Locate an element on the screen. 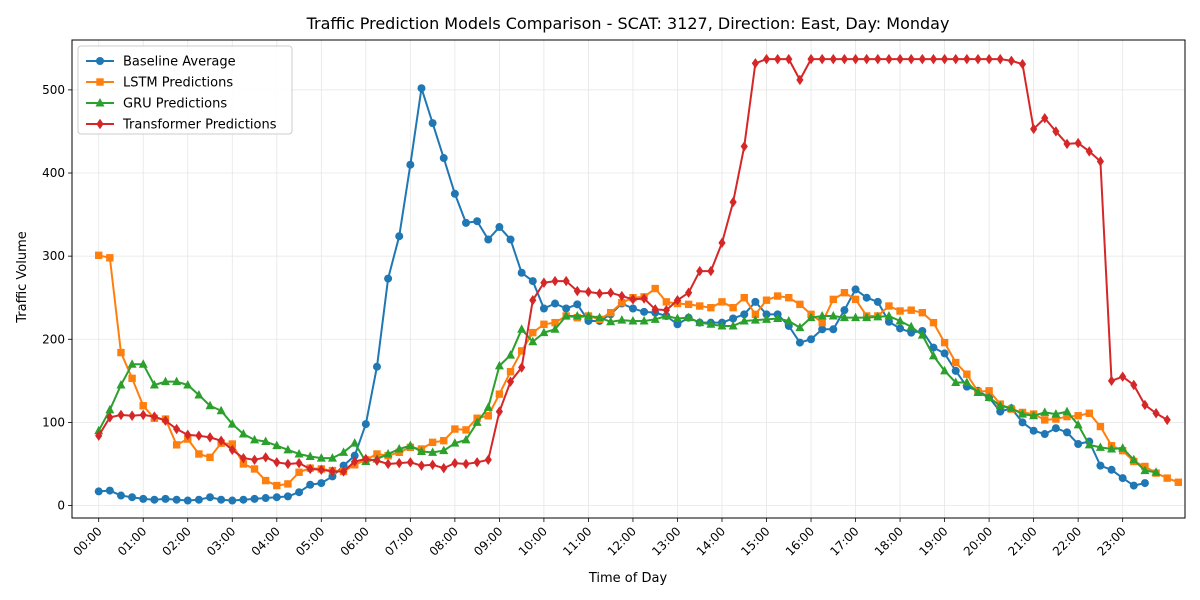 Image resolution: width=1200 pixels, height=600 pixels. y-tick-label: 300 is located at coordinates (53, 256).